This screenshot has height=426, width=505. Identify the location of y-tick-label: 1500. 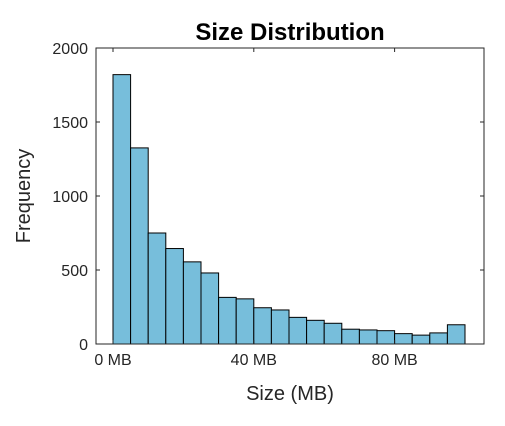
(70, 123).